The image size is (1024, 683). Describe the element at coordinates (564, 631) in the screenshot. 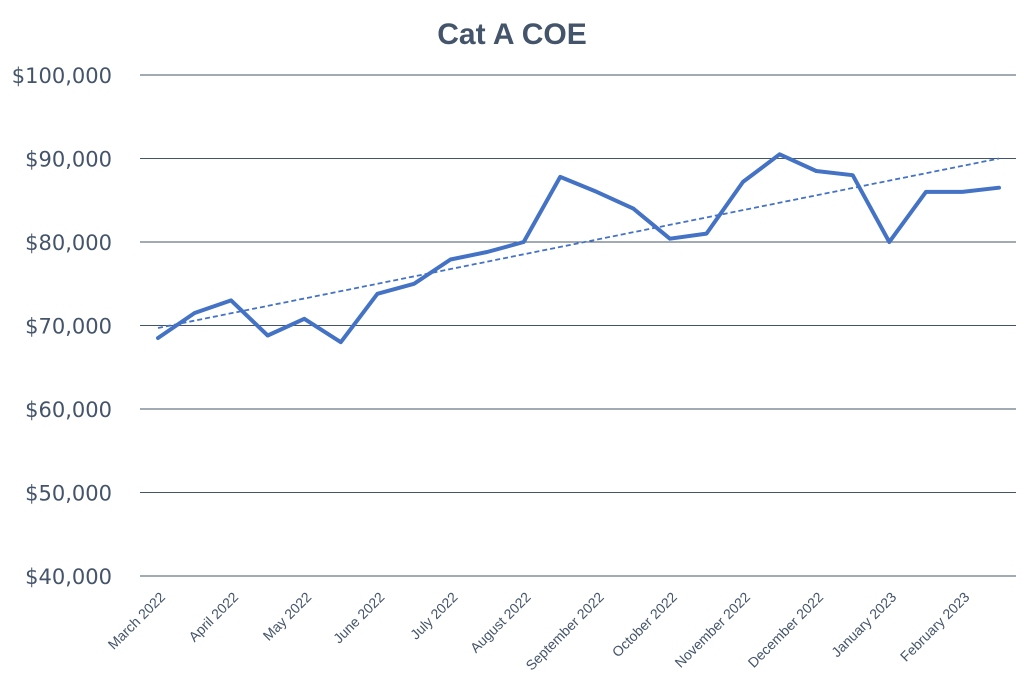

I see `x-tick-label: September 2022` at that location.